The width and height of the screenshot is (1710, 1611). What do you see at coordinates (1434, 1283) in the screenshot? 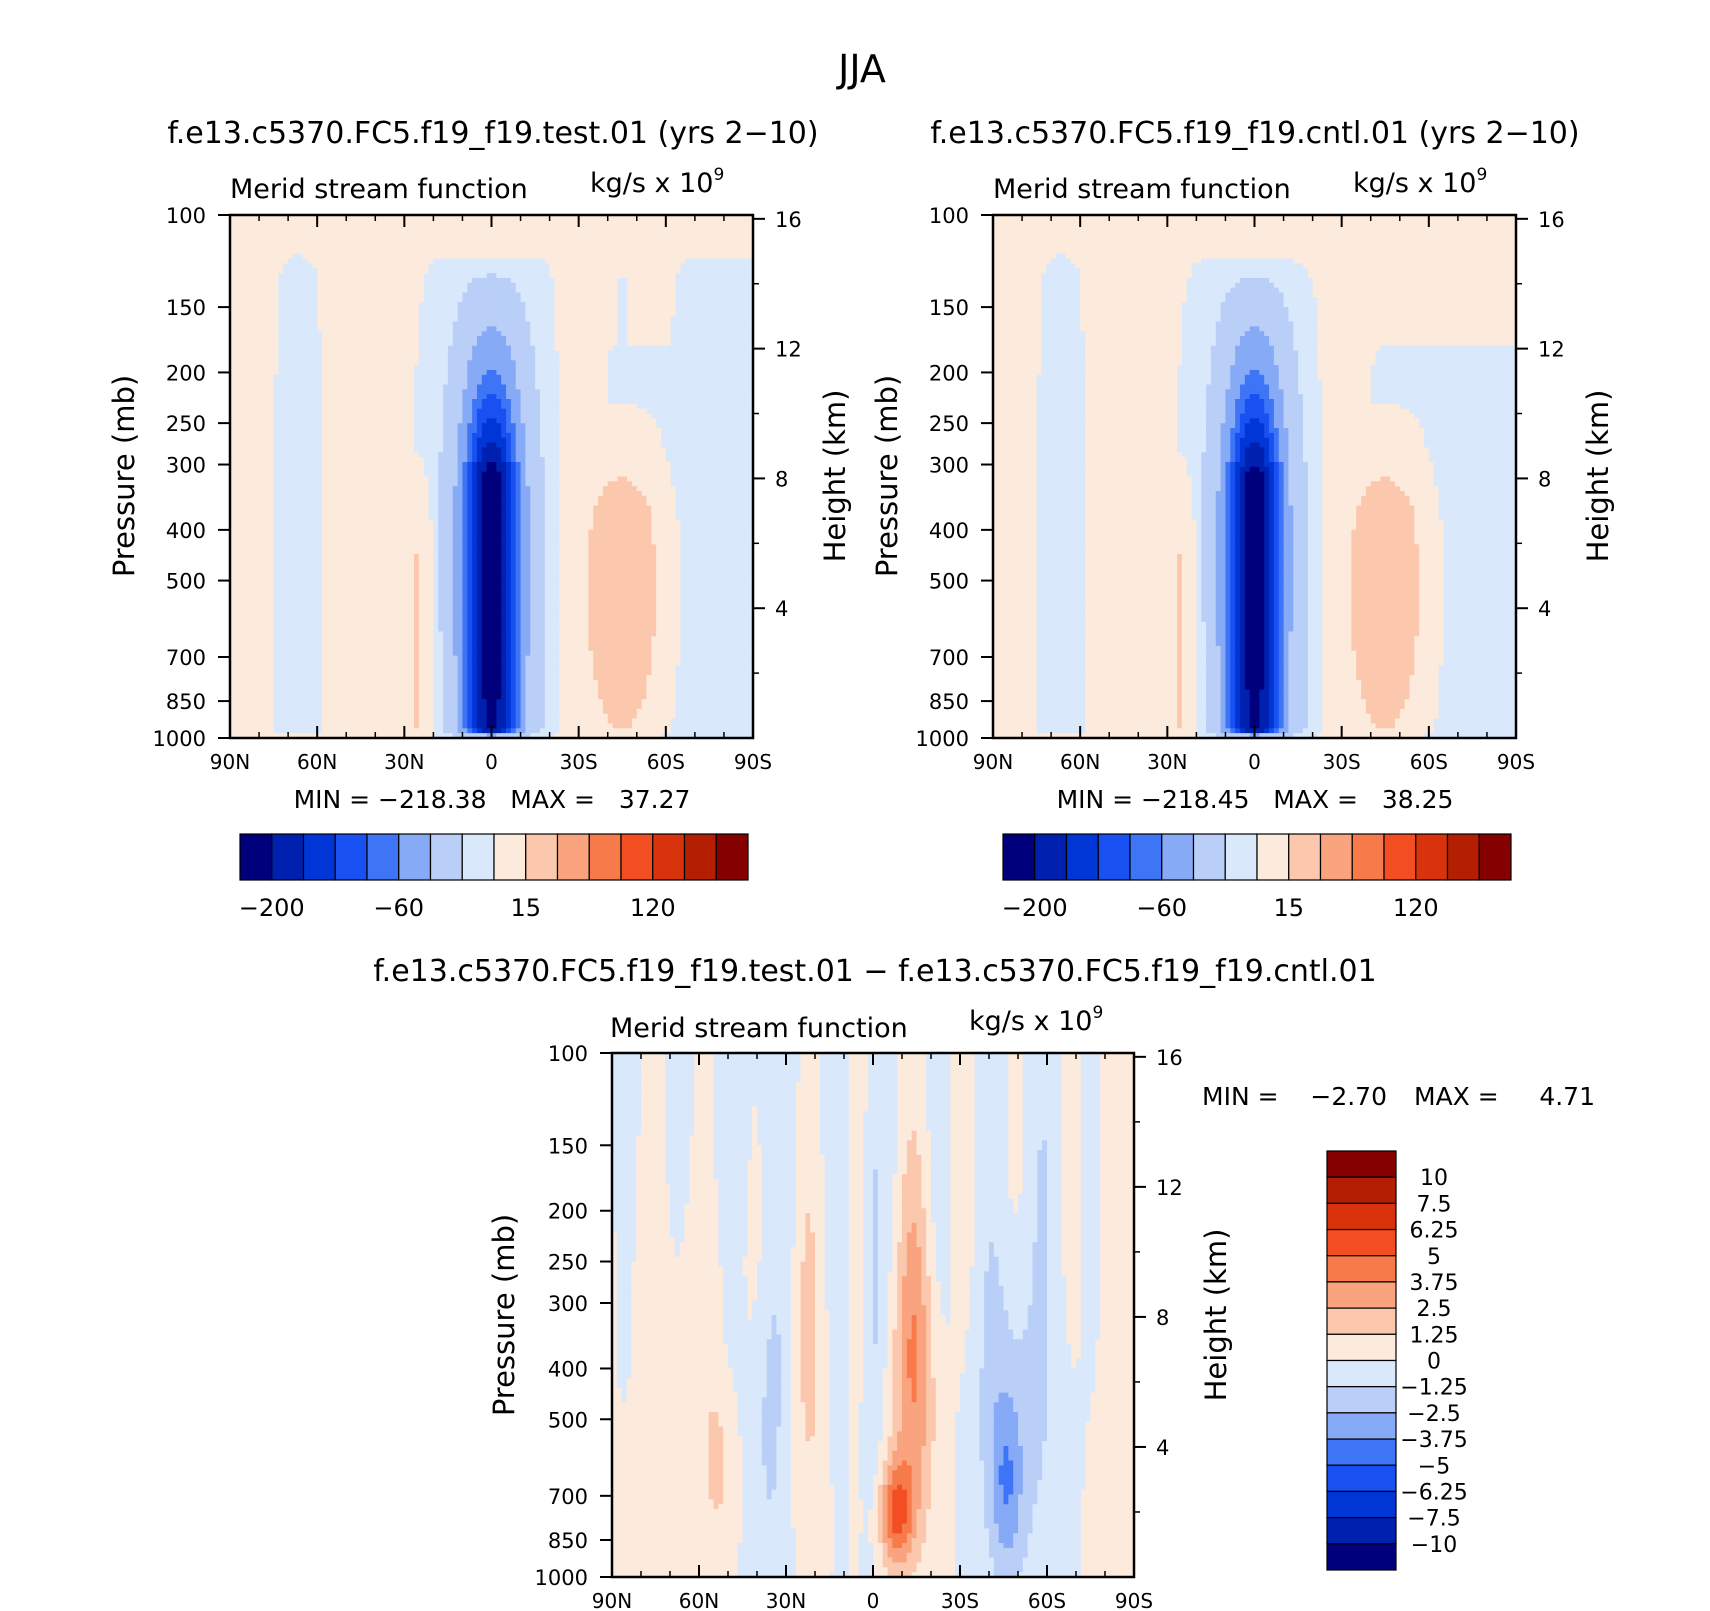
I see `colorbar-label: 3.75` at bounding box center [1434, 1283].